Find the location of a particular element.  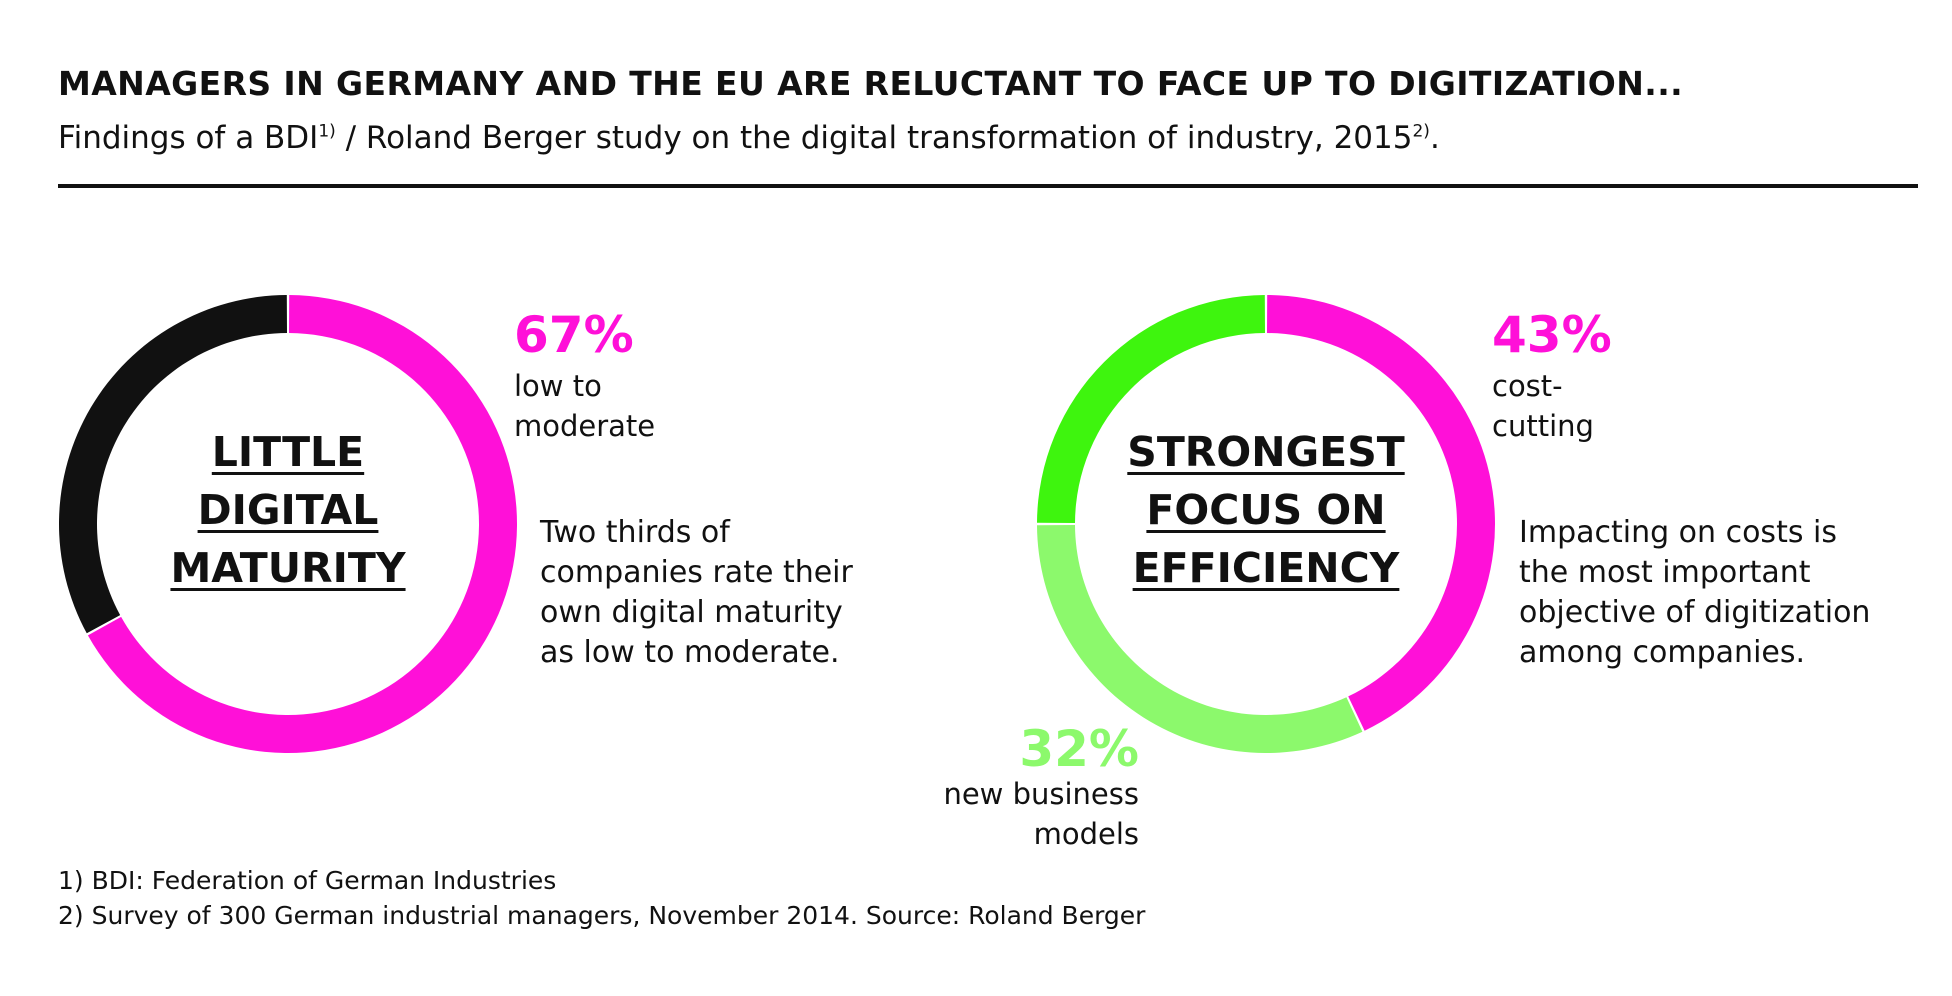

chart-2-description-line-3: objective of digitization is located at coordinates (1695, 612).